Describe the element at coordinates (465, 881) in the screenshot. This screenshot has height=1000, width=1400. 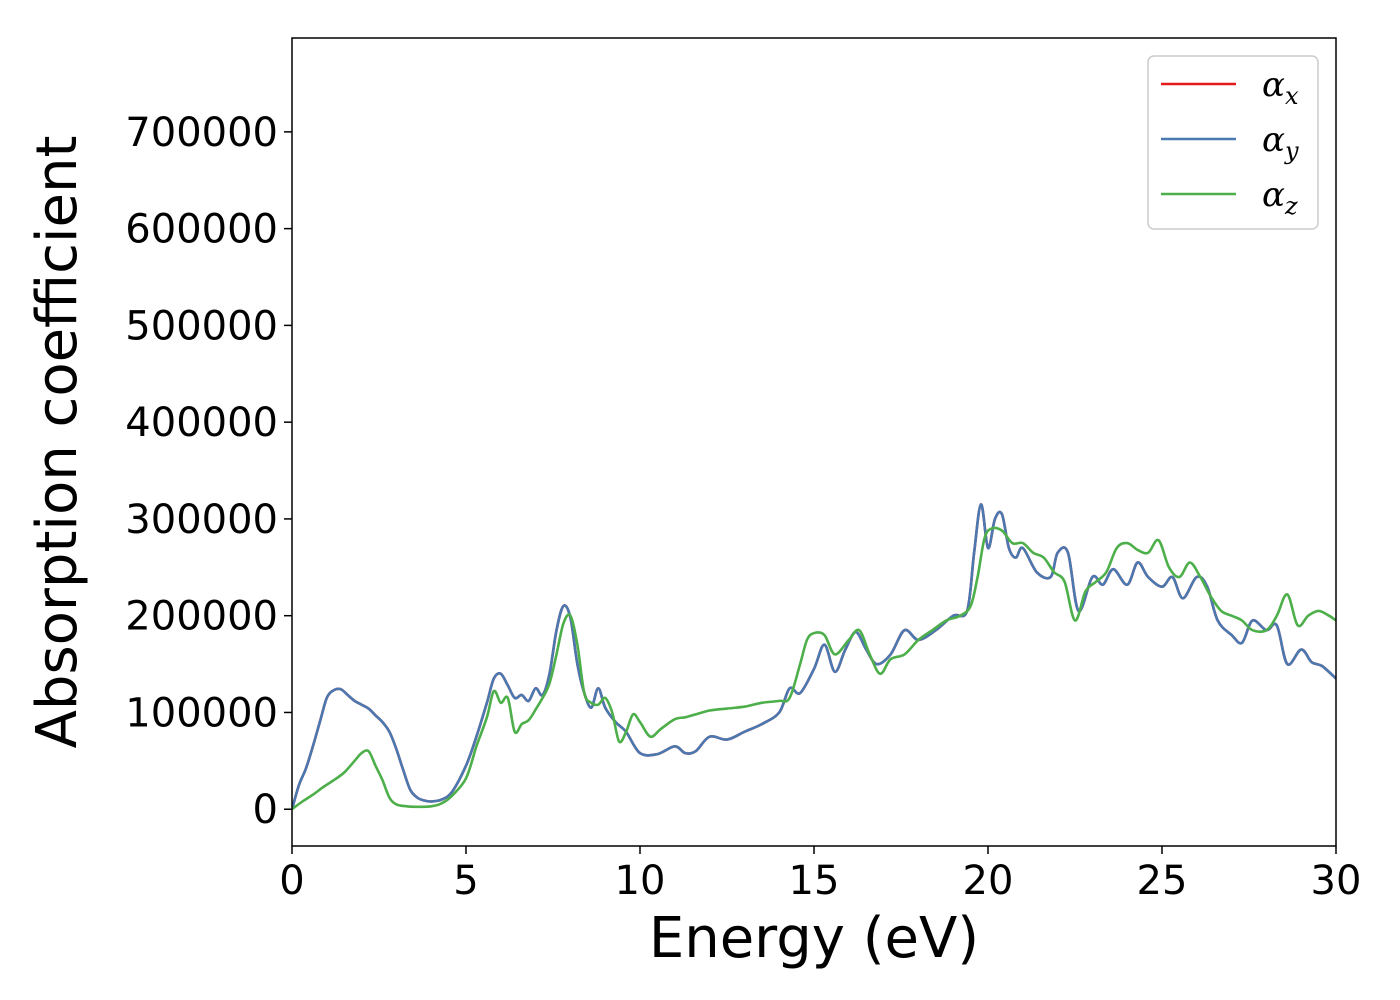
I see `x-tick-label: 5` at that location.